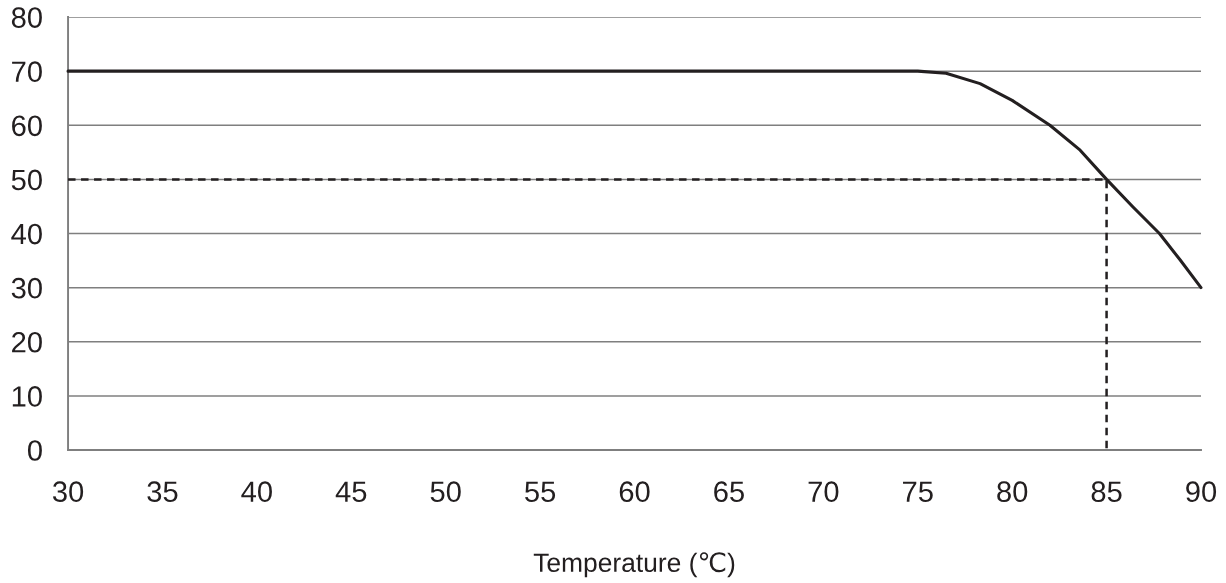 This screenshot has height=583, width=1226. I want to click on x-tick-label: 85, so click(1106, 491).